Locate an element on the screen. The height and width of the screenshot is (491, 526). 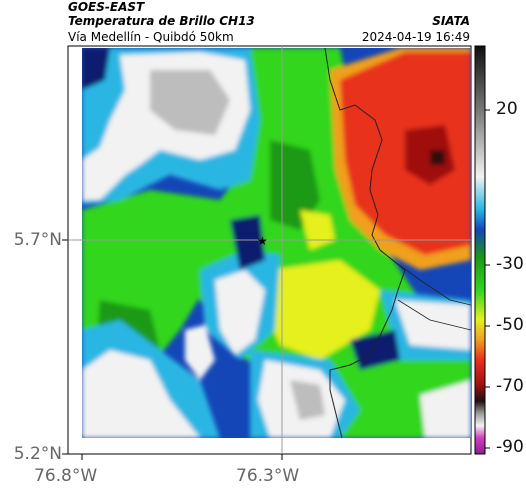
agency-label: SIATA is located at coordinates (451, 21).